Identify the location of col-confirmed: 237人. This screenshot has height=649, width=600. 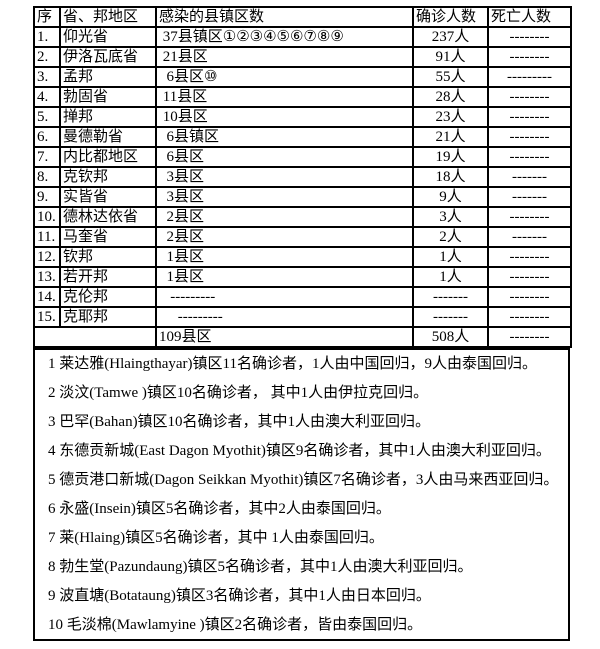
(450, 37).